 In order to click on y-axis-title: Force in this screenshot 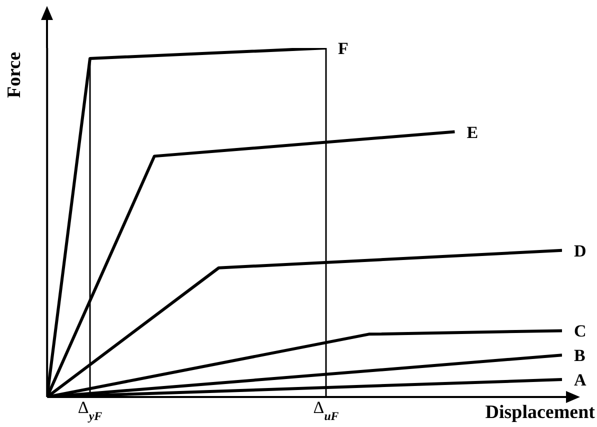, I will do `click(14, 75)`.